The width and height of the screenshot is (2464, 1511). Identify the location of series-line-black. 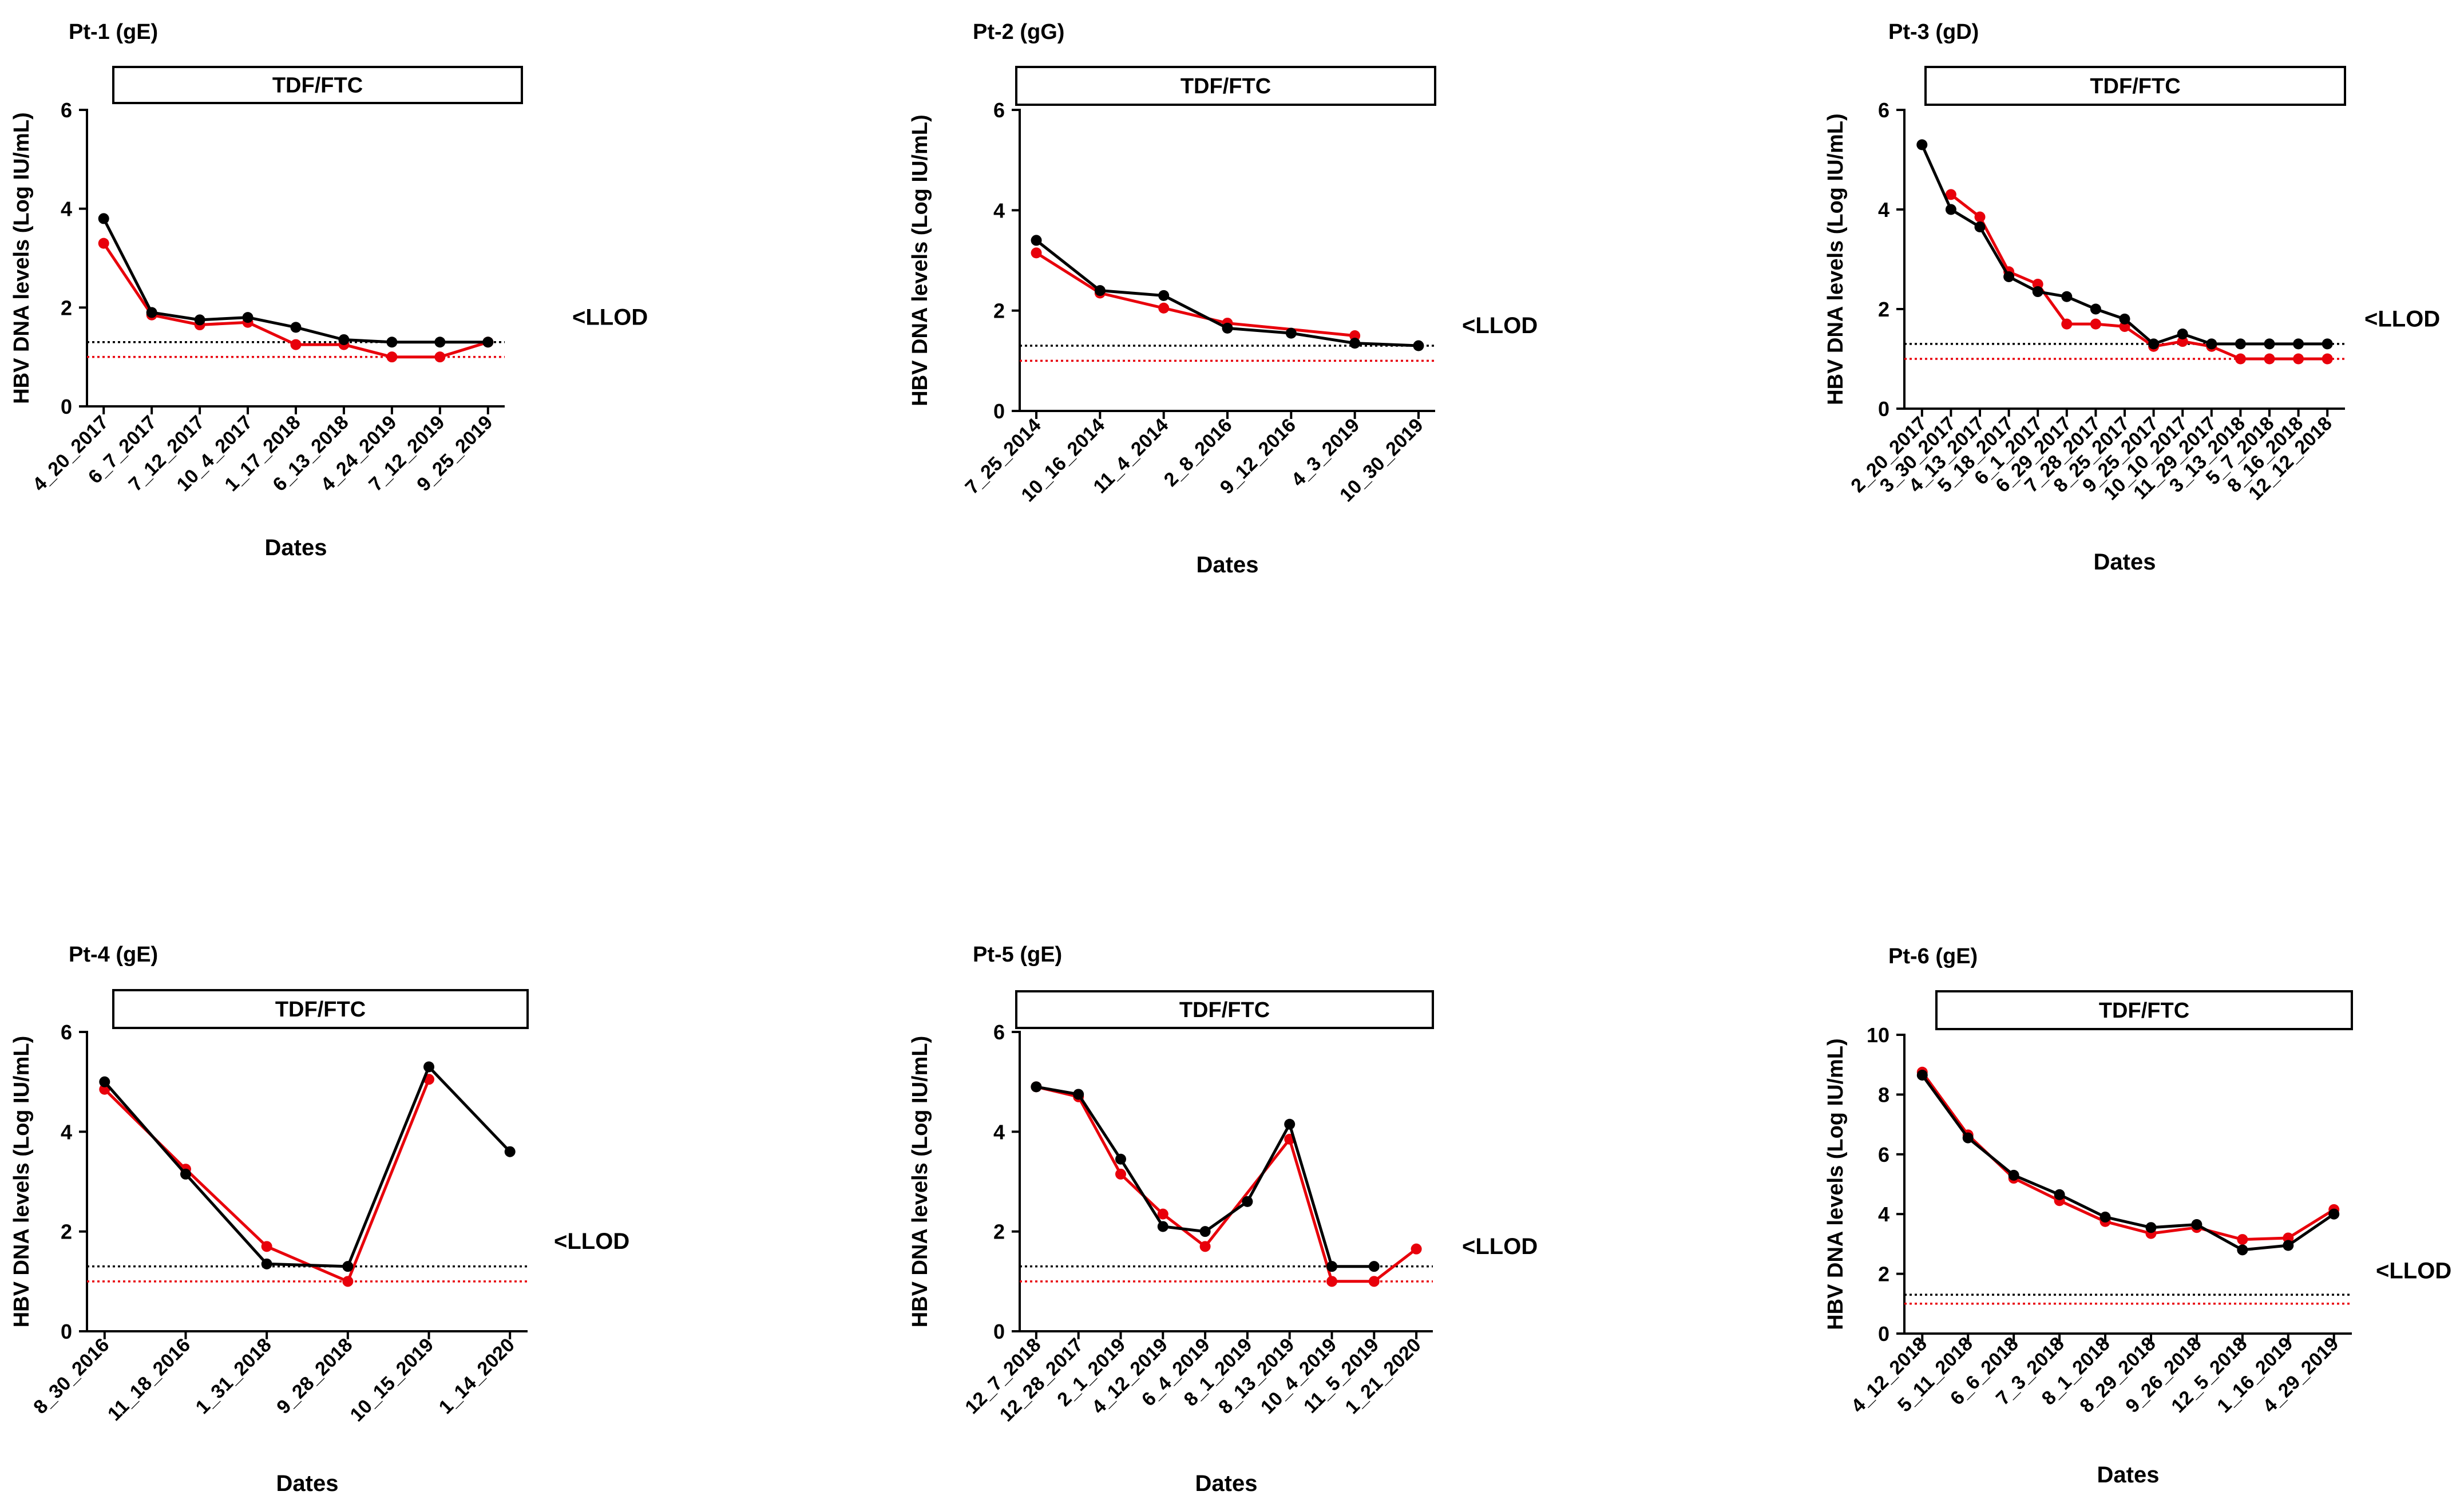
(2128, 1163).